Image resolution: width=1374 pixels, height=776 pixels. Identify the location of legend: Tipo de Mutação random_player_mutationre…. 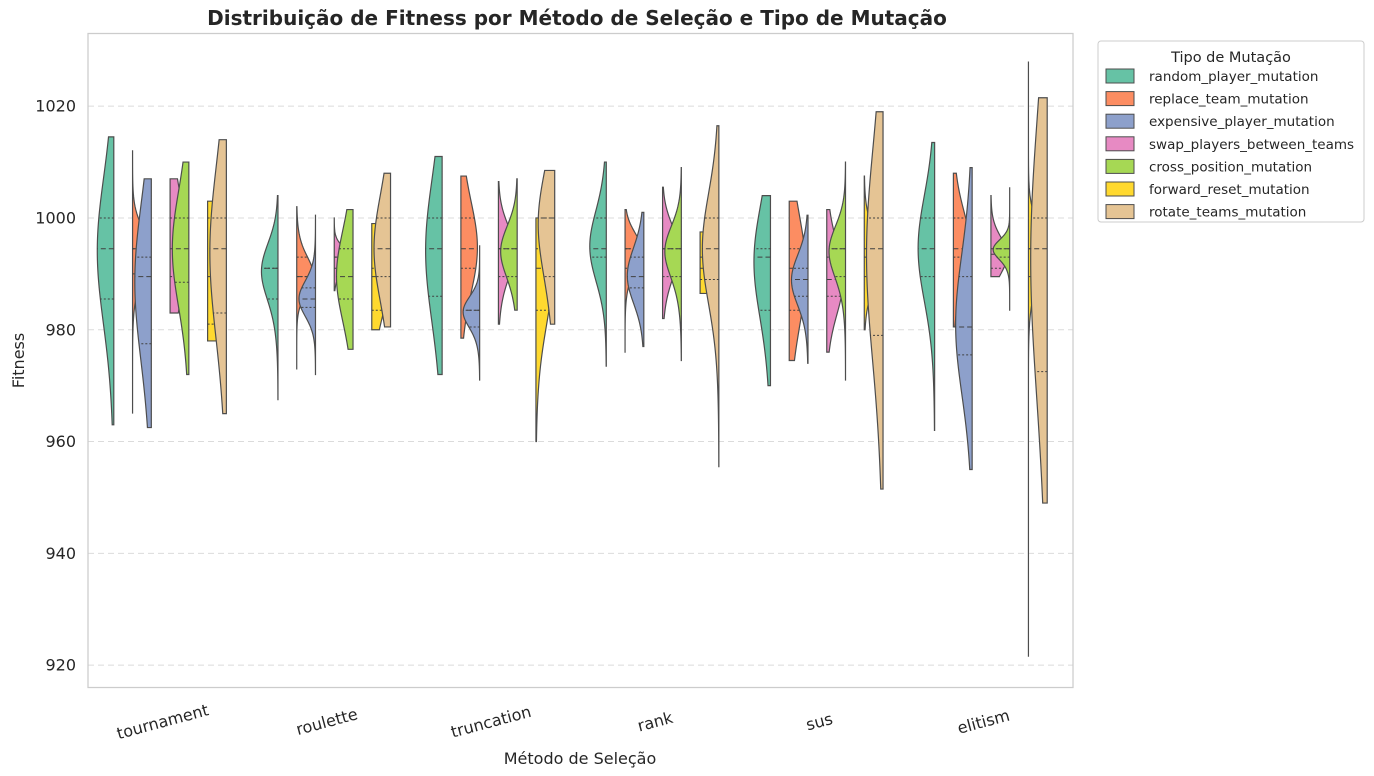
(1231, 131).